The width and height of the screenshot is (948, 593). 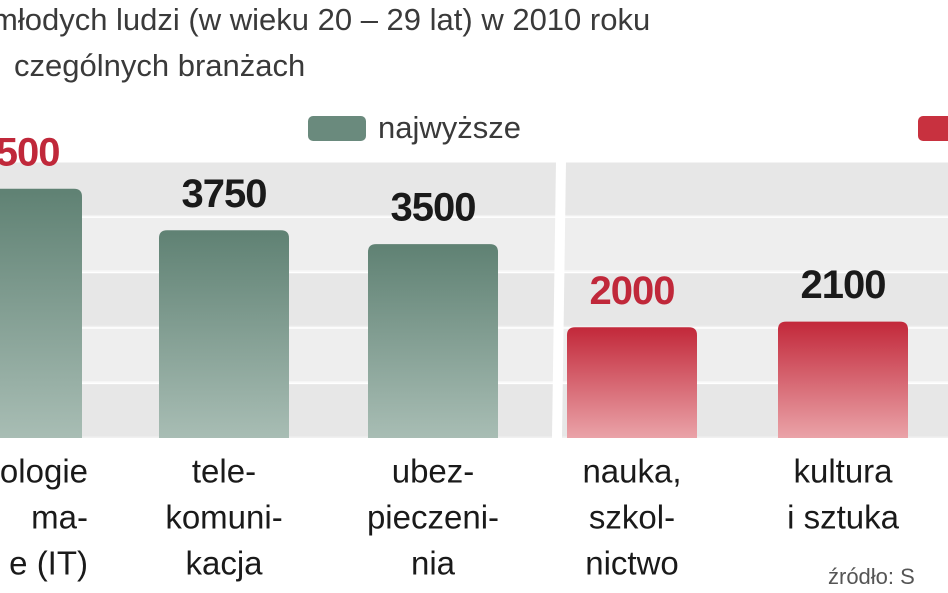 What do you see at coordinates (433, 208) in the screenshot?
I see `value-label: 3500` at bounding box center [433, 208].